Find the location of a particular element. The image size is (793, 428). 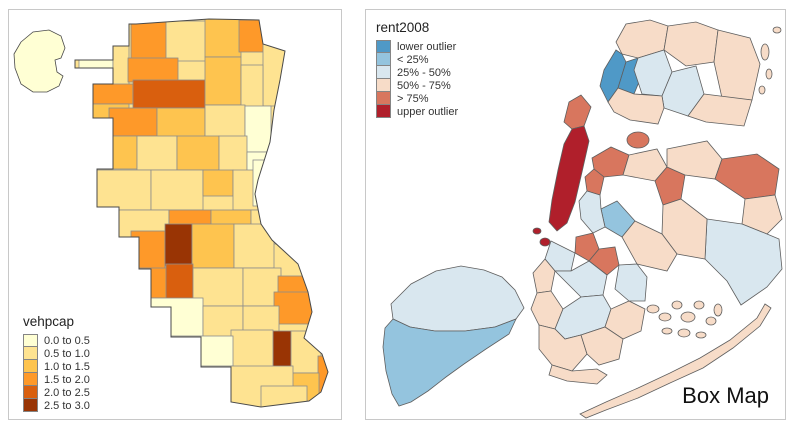

legend-row: > 75% is located at coordinates (417, 98).